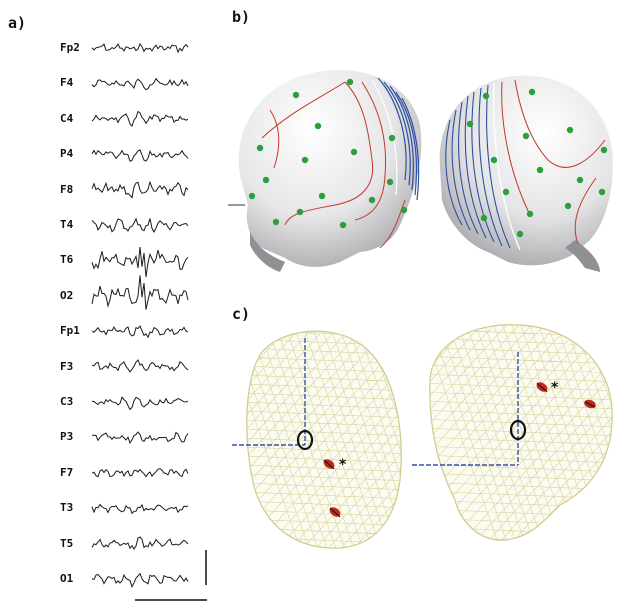 This screenshot has width=621, height=602. What do you see at coordinates (518, 430) in the screenshot?
I see `origin-marker-right` at bounding box center [518, 430].